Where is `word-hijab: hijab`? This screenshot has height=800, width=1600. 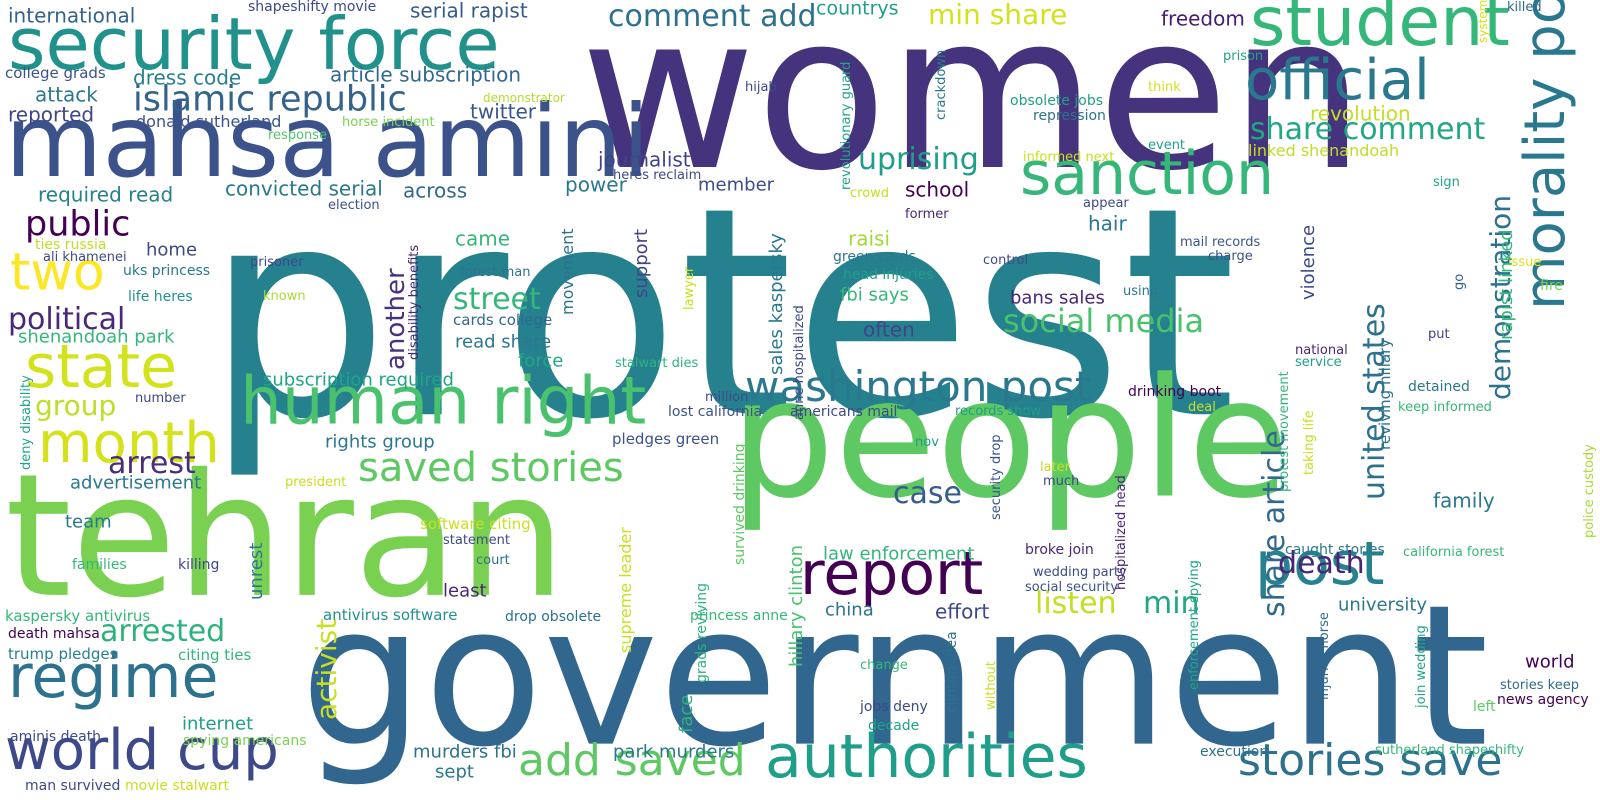 word-hijab: hijab is located at coordinates (761, 87).